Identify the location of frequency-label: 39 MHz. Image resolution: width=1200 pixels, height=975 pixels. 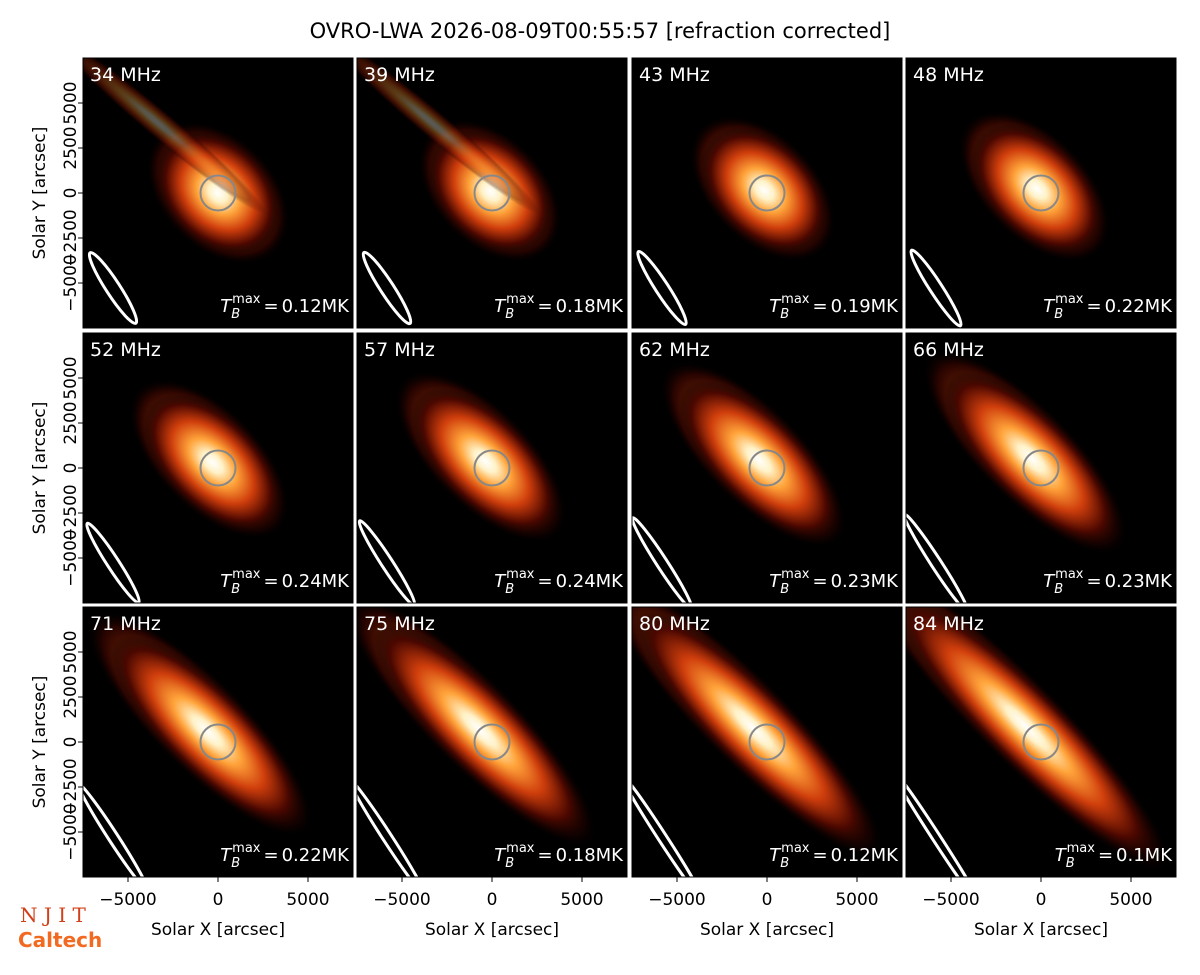
(399, 75).